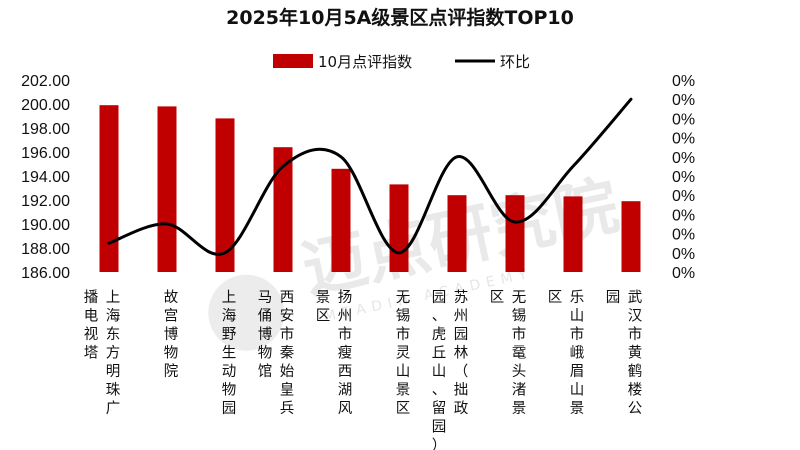 The height and width of the screenshot is (450, 800). Describe the element at coordinates (635, 390) in the screenshot. I see `category-label-char: 楼` at that location.